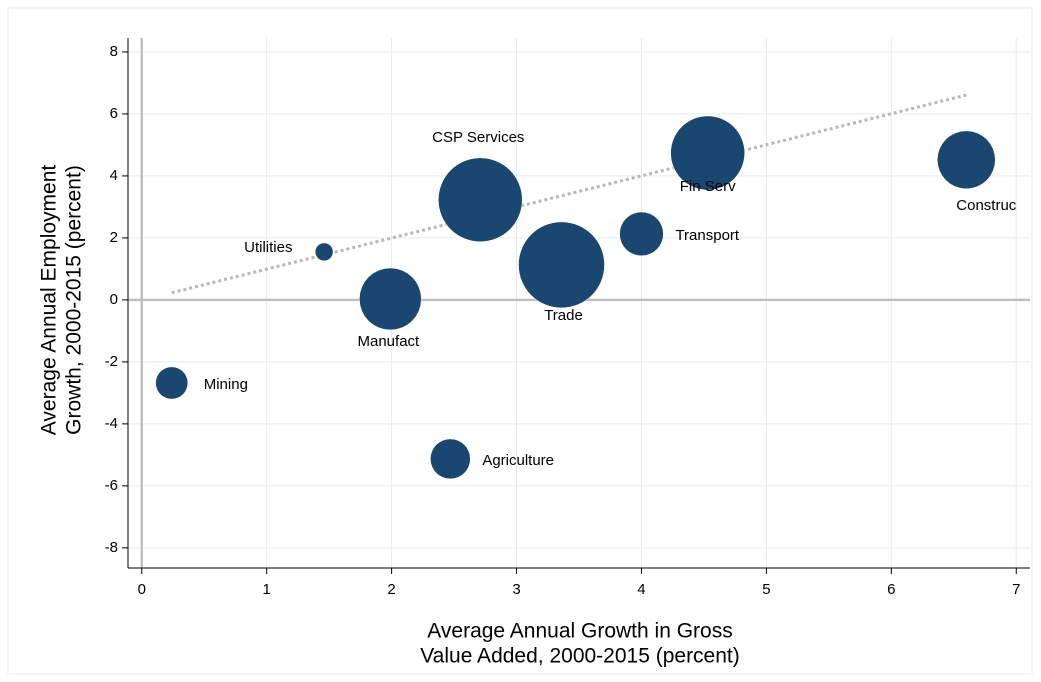 This screenshot has width=1041, height=682. I want to click on x-tick-label: 1, so click(267, 589).